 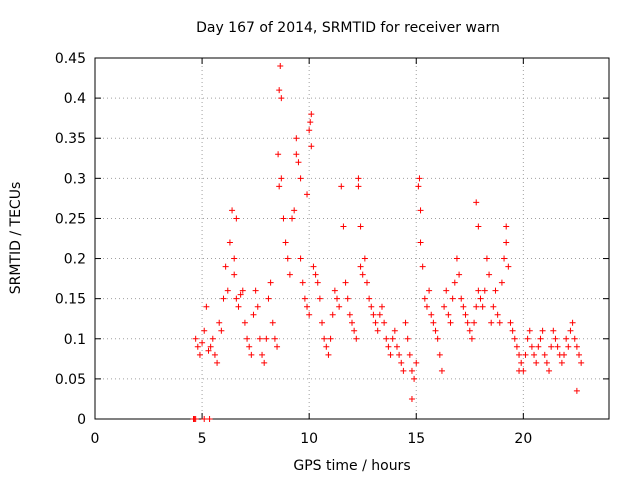 I want to click on y-tick-label: 0.35, so click(x=70, y=139).